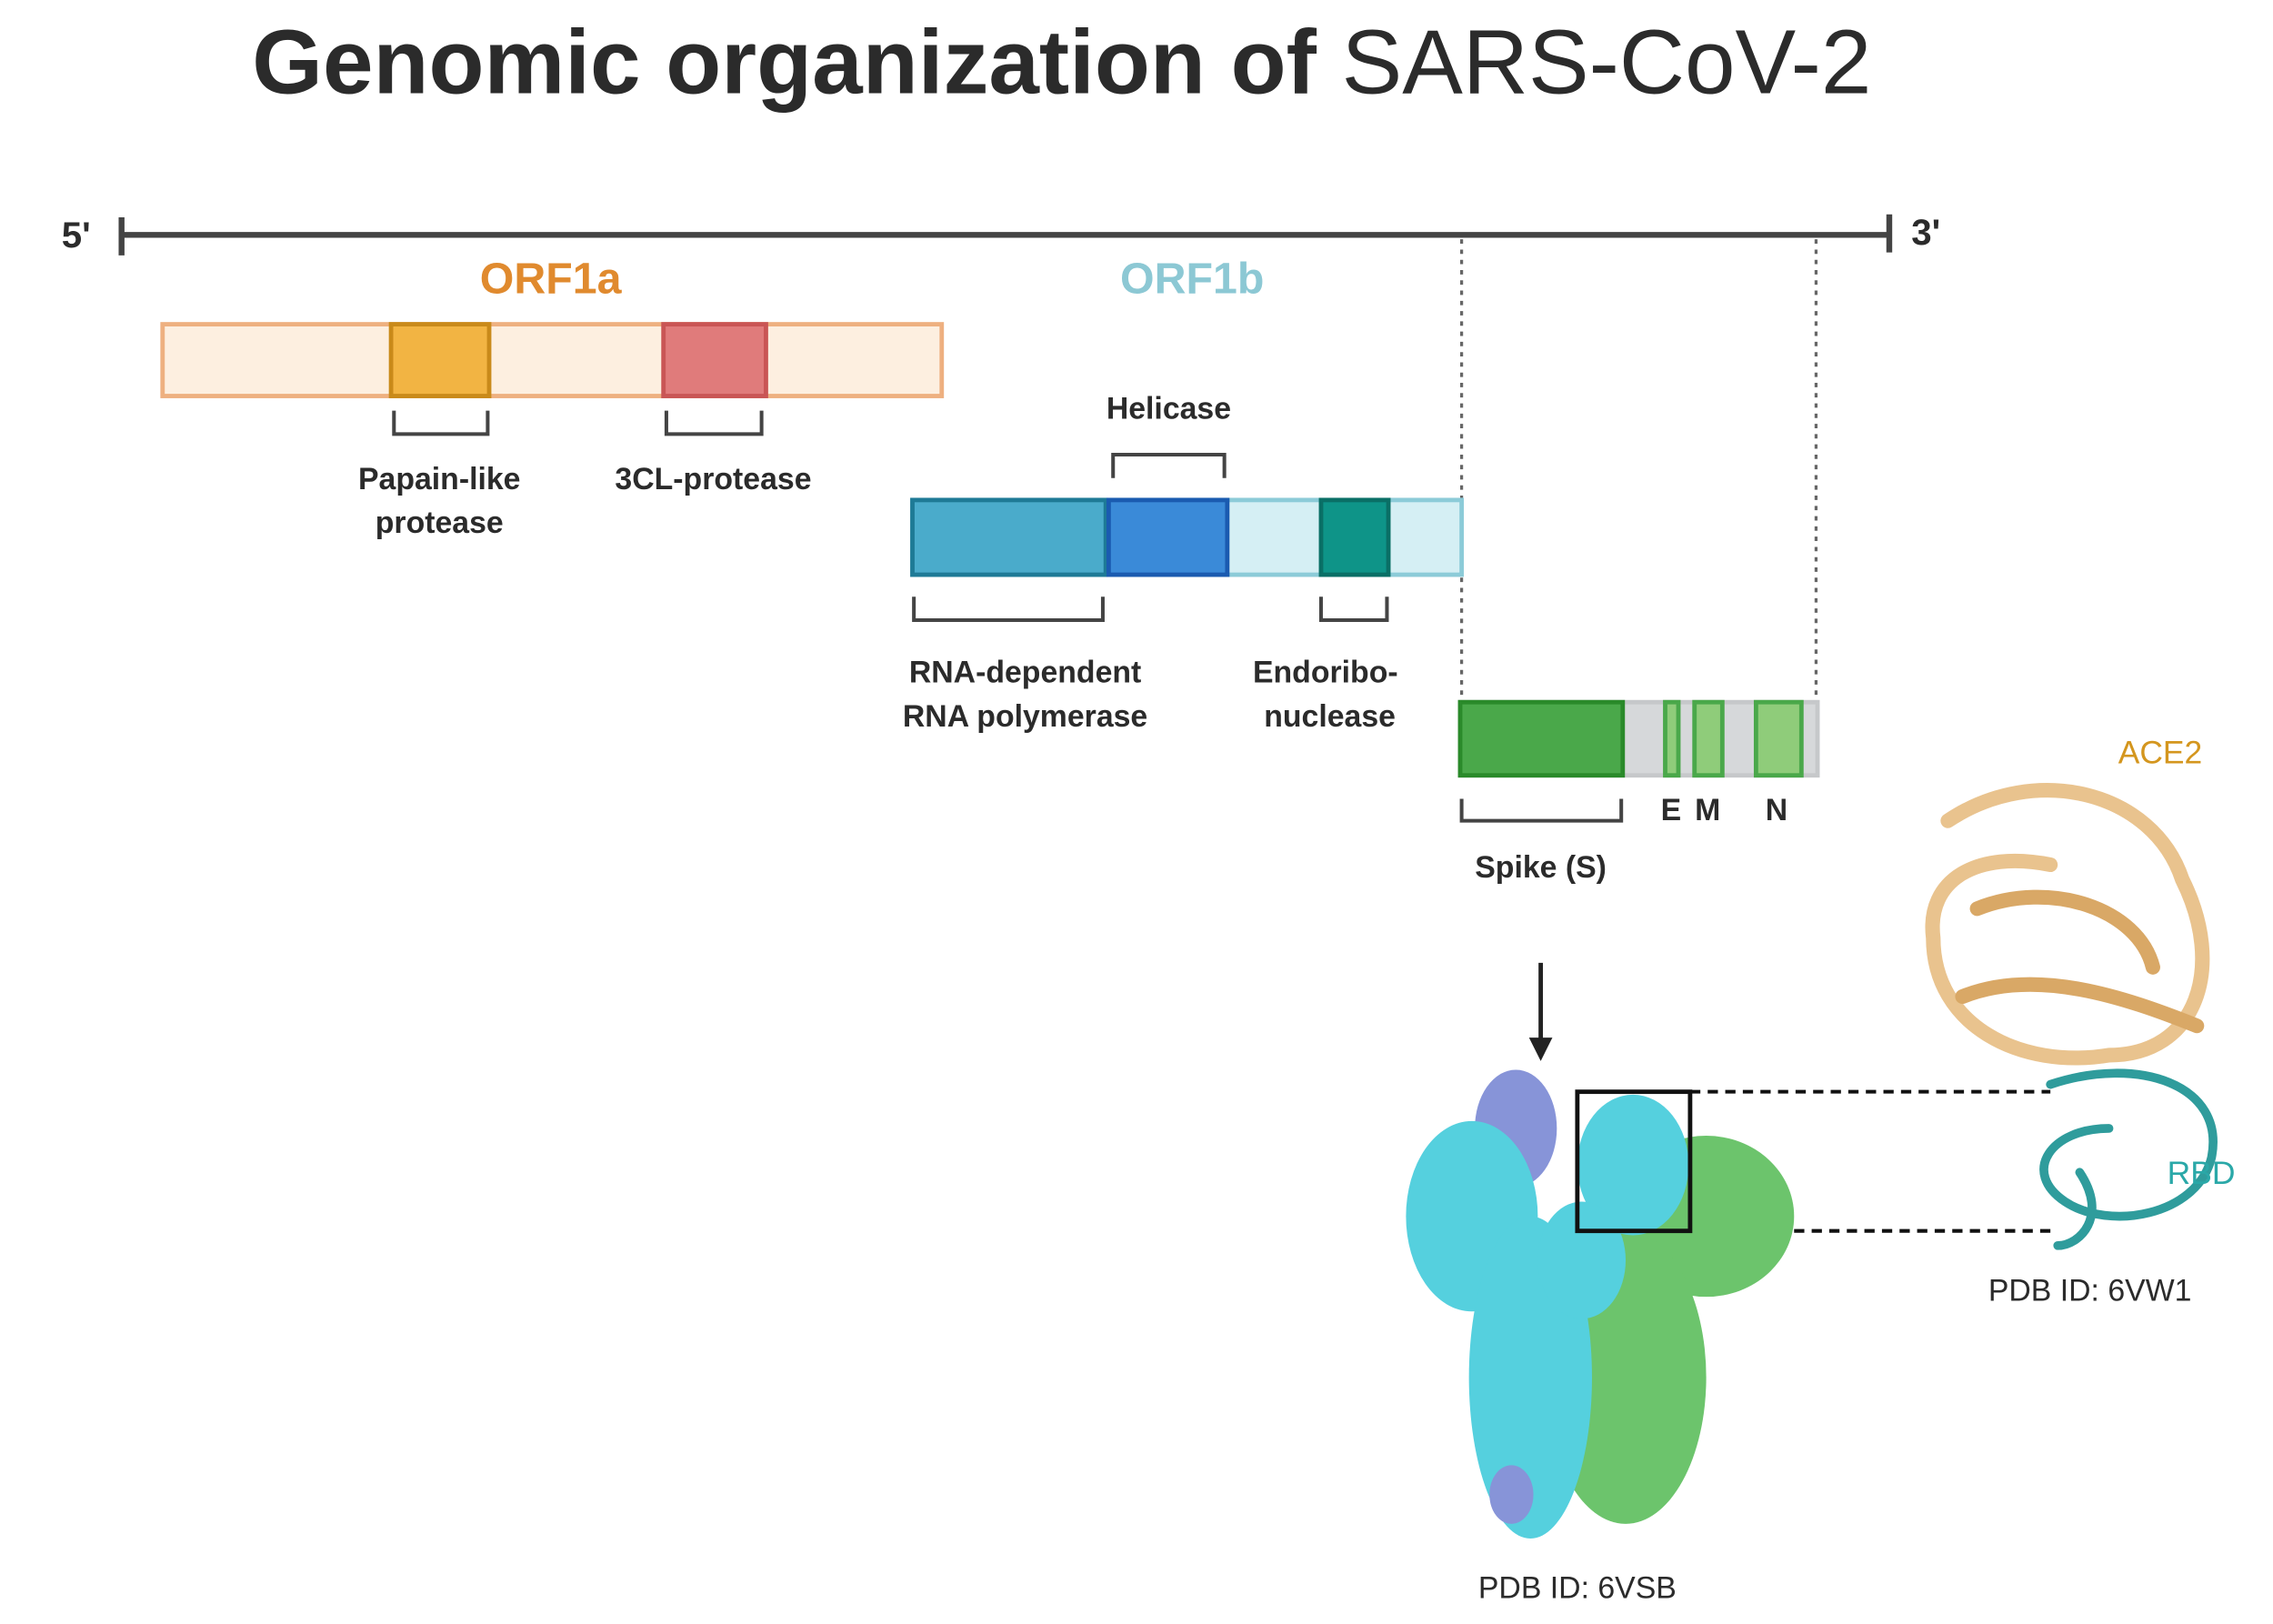  What do you see at coordinates (1776, 810) in the screenshot?
I see `gene-label: N` at bounding box center [1776, 810].